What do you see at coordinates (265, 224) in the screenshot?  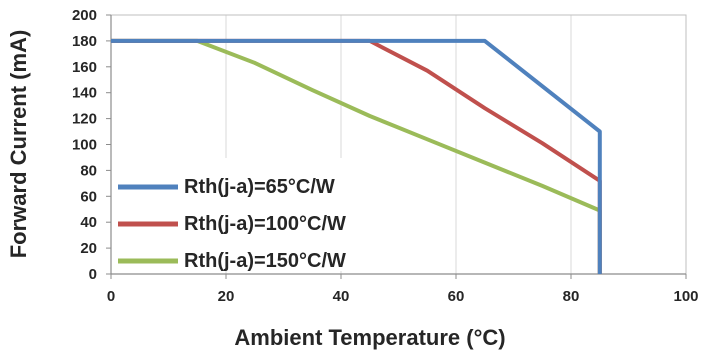 I see `legend-label-2: Rth(j-a)=100°C/W` at bounding box center [265, 224].